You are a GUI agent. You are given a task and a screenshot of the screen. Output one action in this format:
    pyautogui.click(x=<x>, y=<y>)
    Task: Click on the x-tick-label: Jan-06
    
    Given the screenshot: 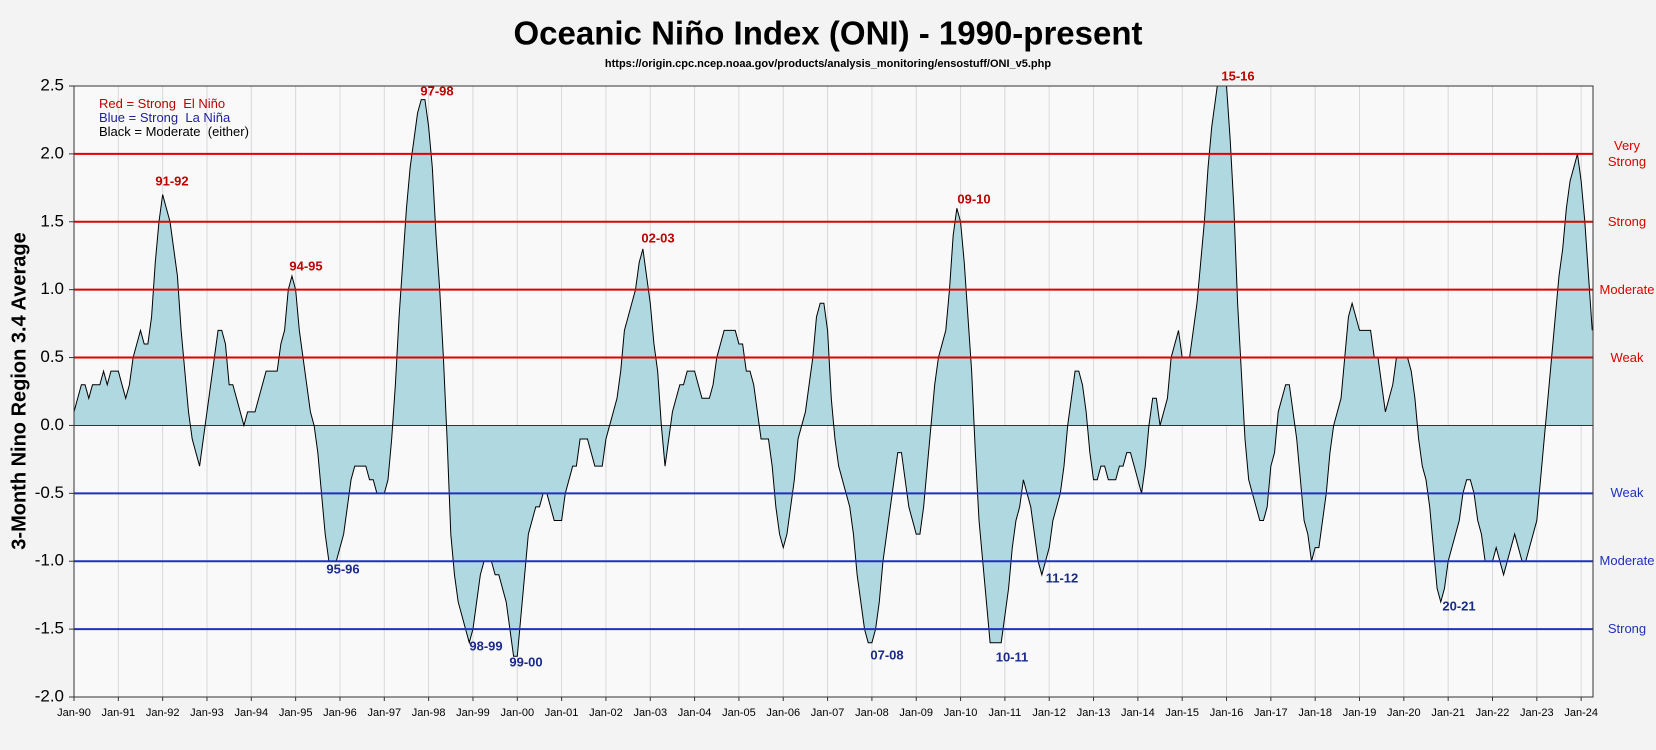 What is the action you would take?
    pyautogui.click(x=783, y=713)
    